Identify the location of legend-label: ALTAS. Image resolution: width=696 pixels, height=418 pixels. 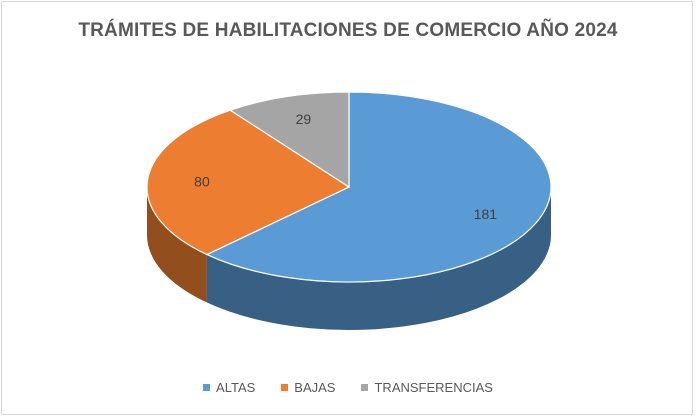
(236, 387).